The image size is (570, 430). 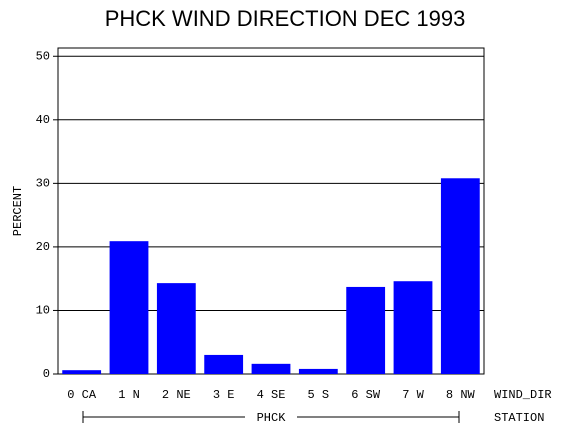 I want to click on y-tick-label: 10, so click(x=43, y=311).